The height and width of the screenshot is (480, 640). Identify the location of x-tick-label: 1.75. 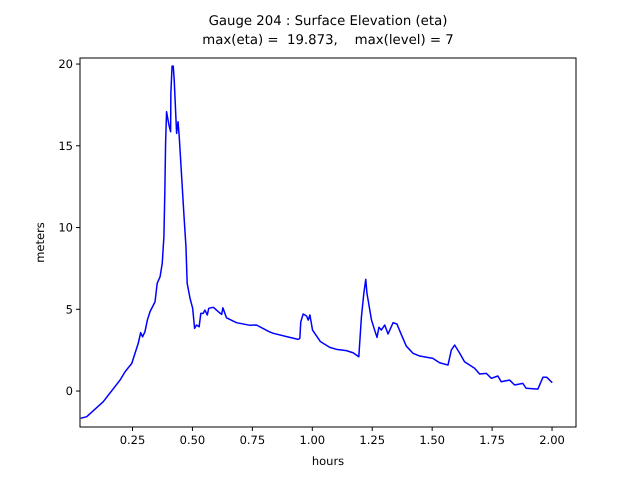
(492, 440).